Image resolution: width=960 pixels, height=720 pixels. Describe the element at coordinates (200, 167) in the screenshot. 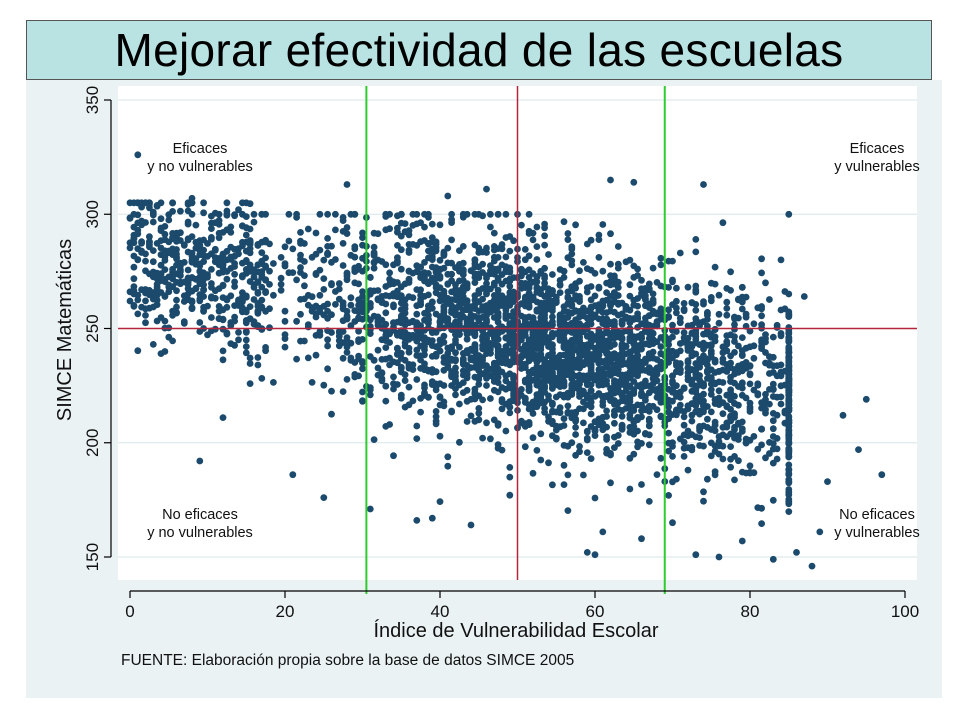

I see `quadrant-label-line: y no vulnerables` at that location.